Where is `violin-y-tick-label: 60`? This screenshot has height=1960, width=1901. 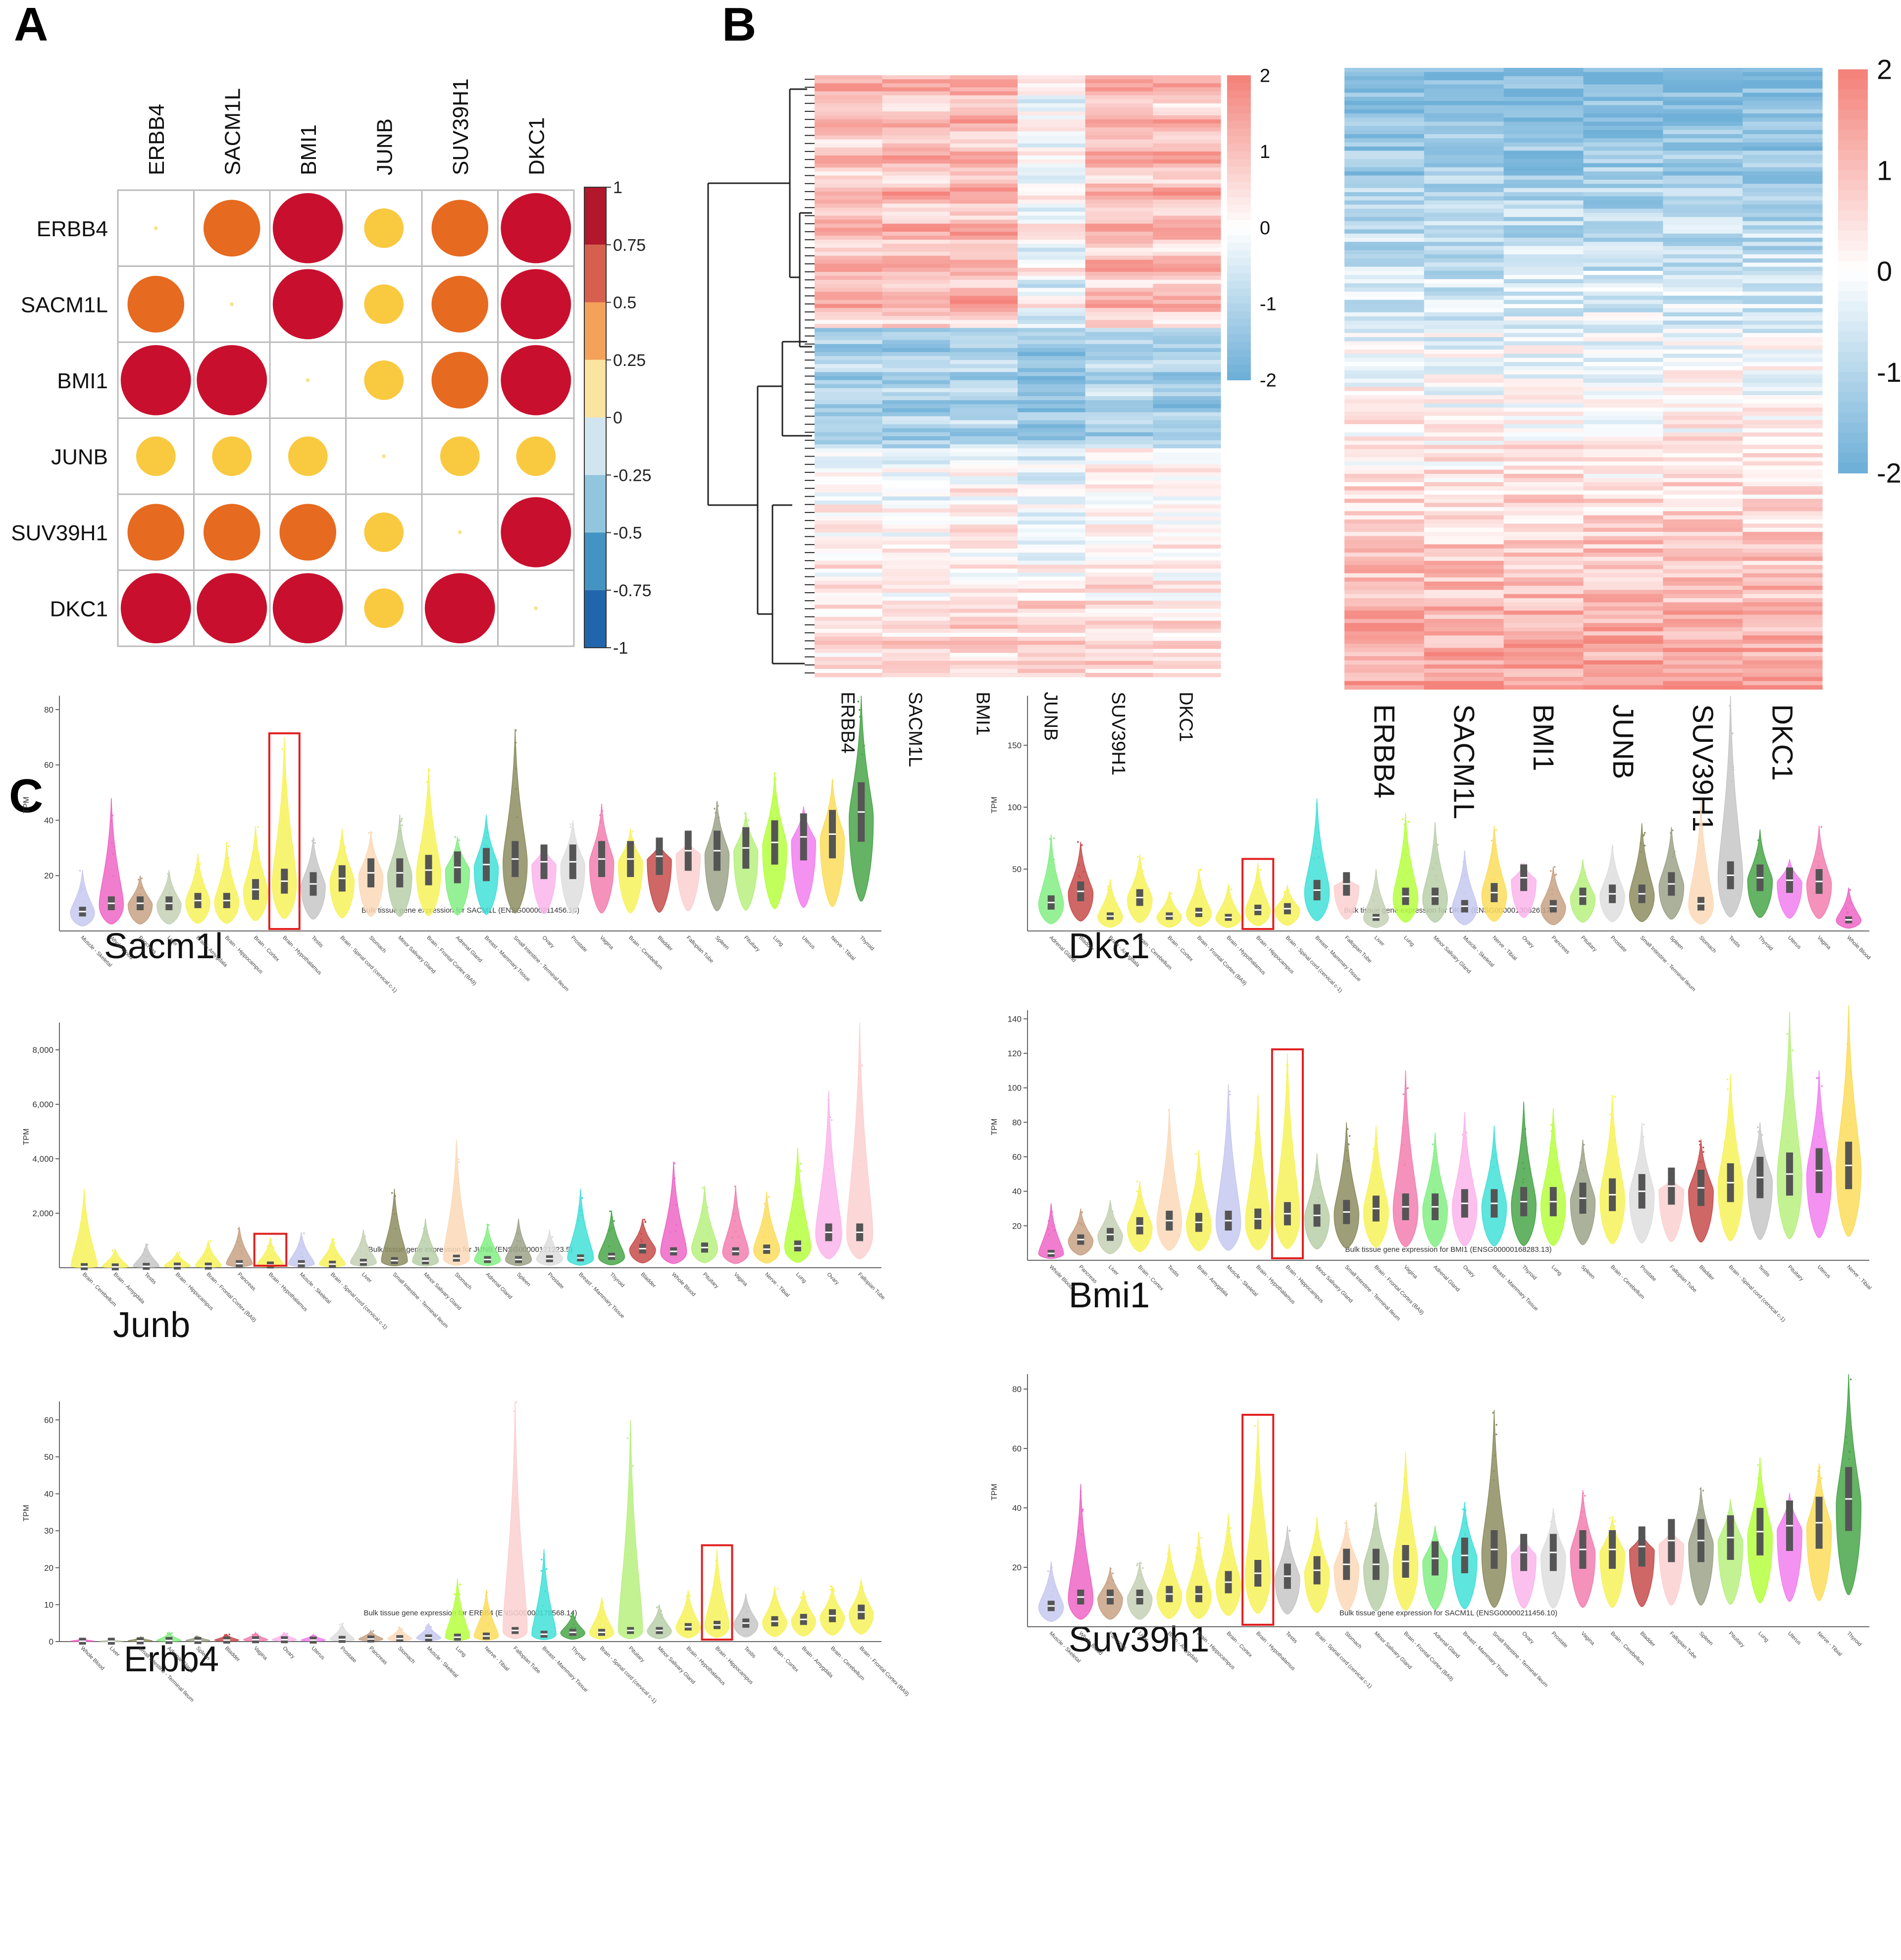
violin-y-tick-label: 60 is located at coordinates (1017, 1157).